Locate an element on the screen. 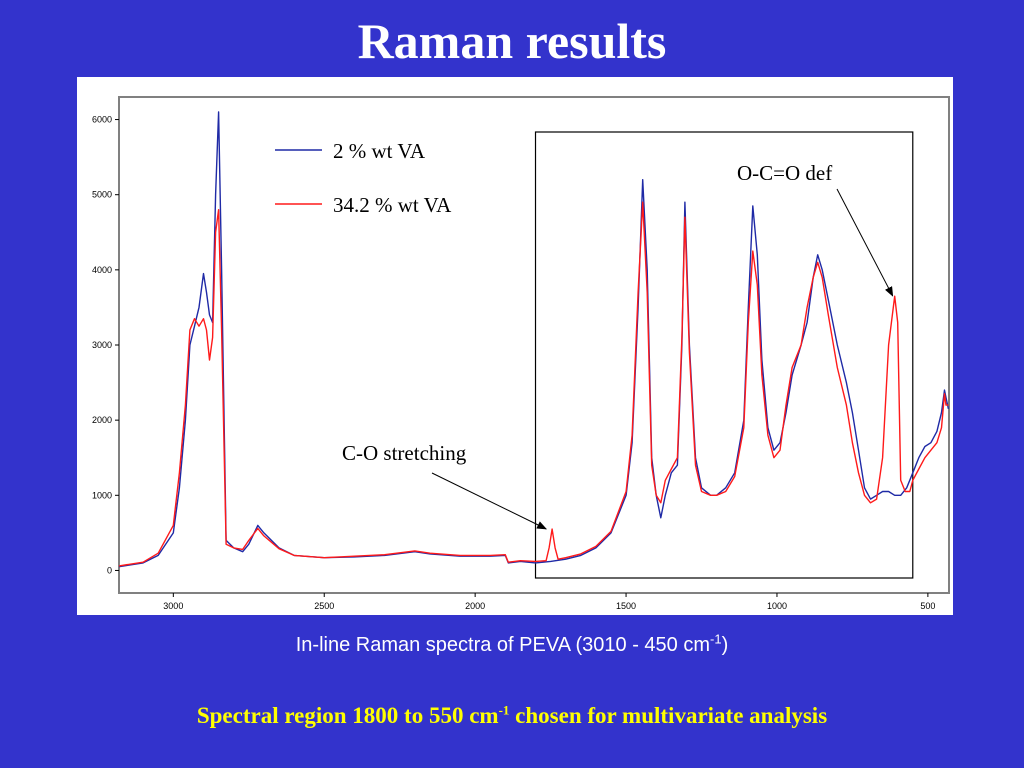 The height and width of the screenshot is (768, 1024). legend-label: 2 % wt VA is located at coordinates (379, 151).